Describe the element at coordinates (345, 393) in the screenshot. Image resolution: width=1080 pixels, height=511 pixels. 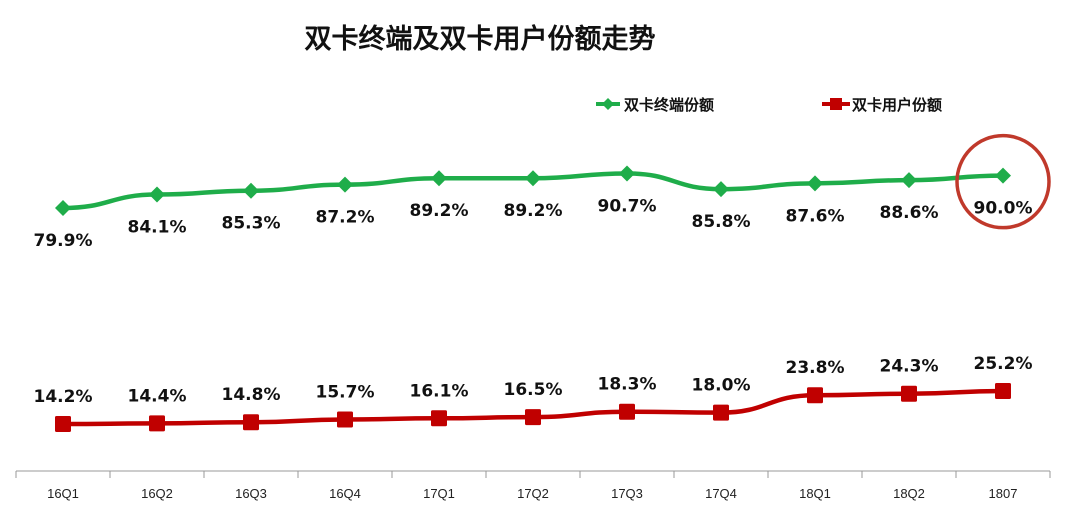
I see `data-label: 15.7%` at that location.